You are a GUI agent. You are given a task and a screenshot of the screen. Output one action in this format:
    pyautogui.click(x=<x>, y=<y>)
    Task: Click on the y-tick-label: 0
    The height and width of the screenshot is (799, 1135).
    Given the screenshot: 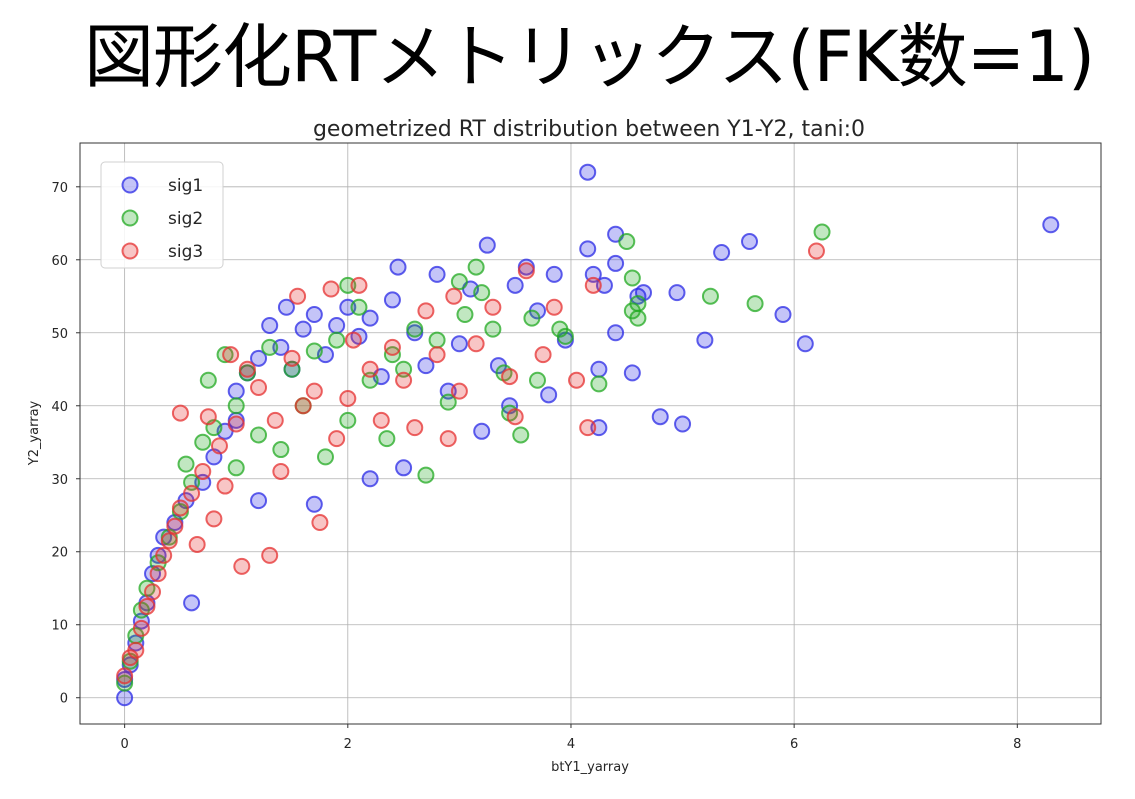 What is the action you would take?
    pyautogui.click(x=64, y=699)
    